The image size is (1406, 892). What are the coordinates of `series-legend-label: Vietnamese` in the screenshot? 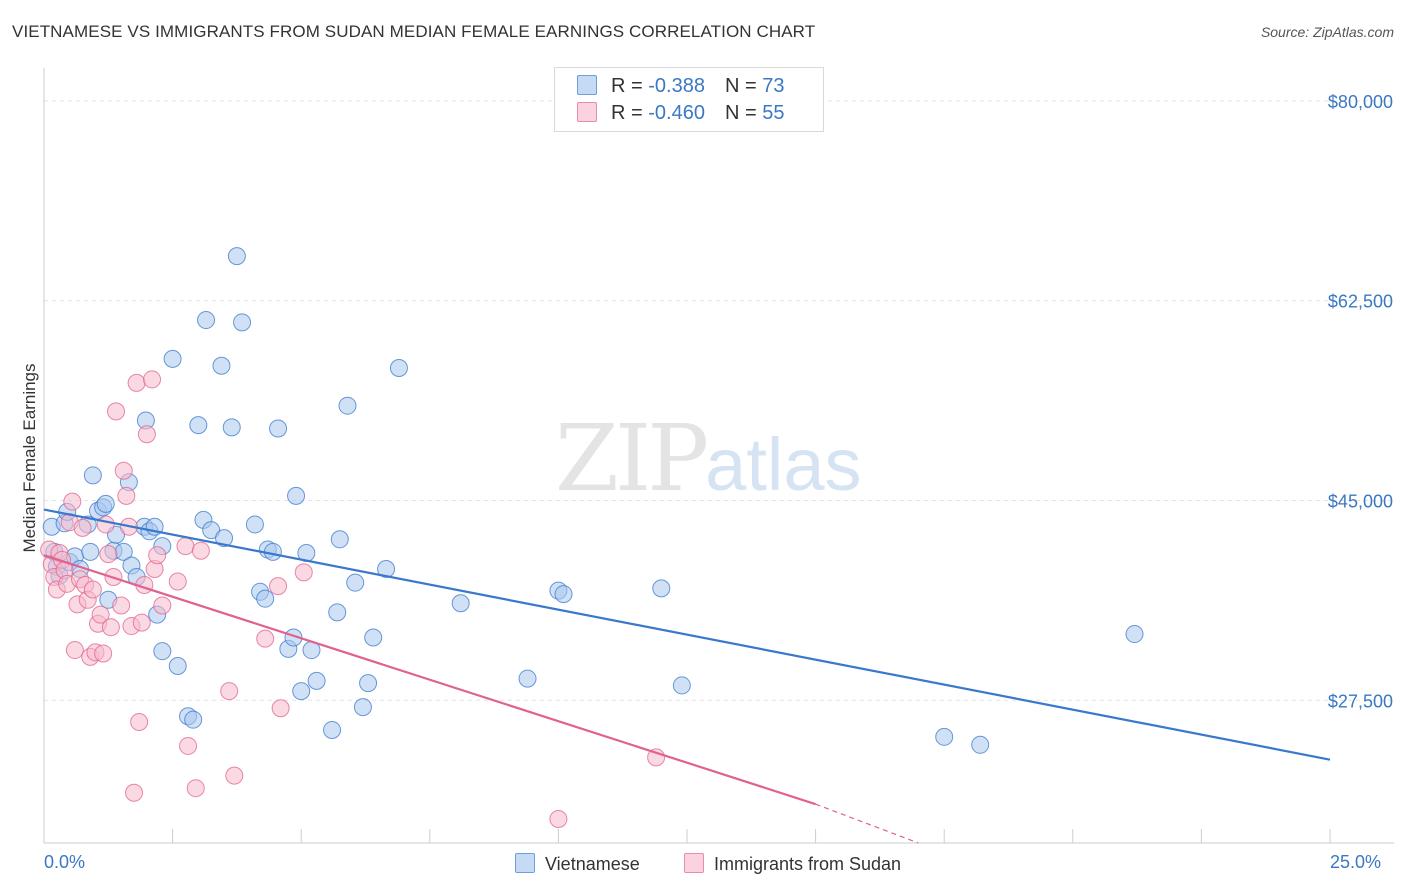 It's located at (592, 864).